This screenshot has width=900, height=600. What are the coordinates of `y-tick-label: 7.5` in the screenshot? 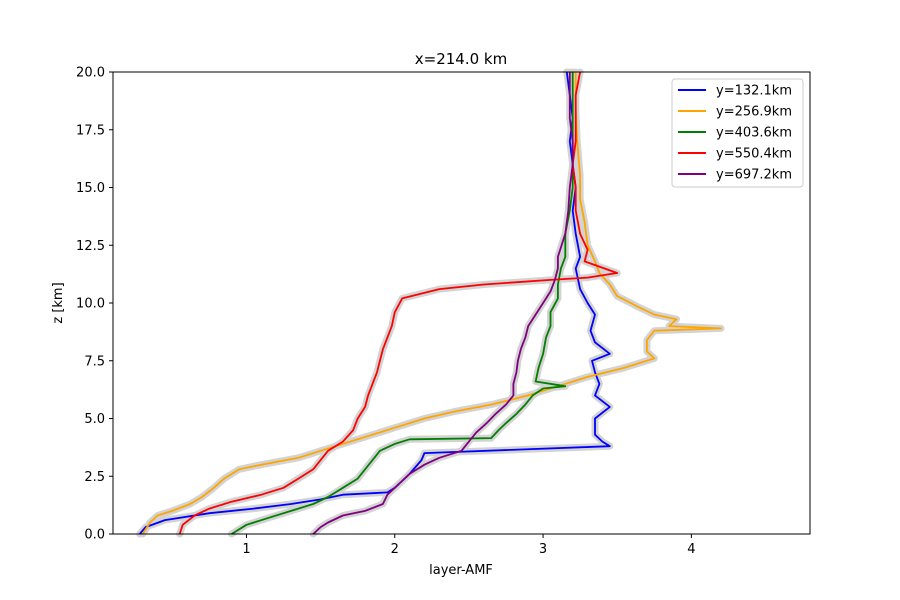 It's located at (94, 361).